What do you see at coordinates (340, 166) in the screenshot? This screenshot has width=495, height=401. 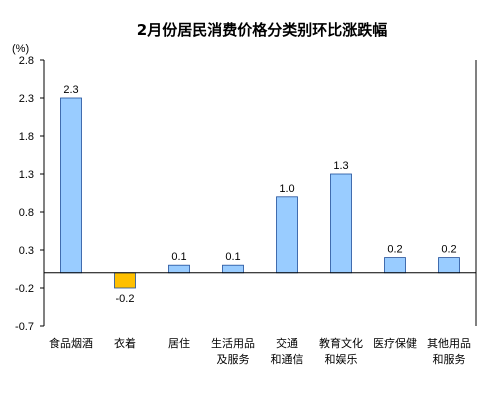 I see `data-label: 1.3` at bounding box center [340, 166].